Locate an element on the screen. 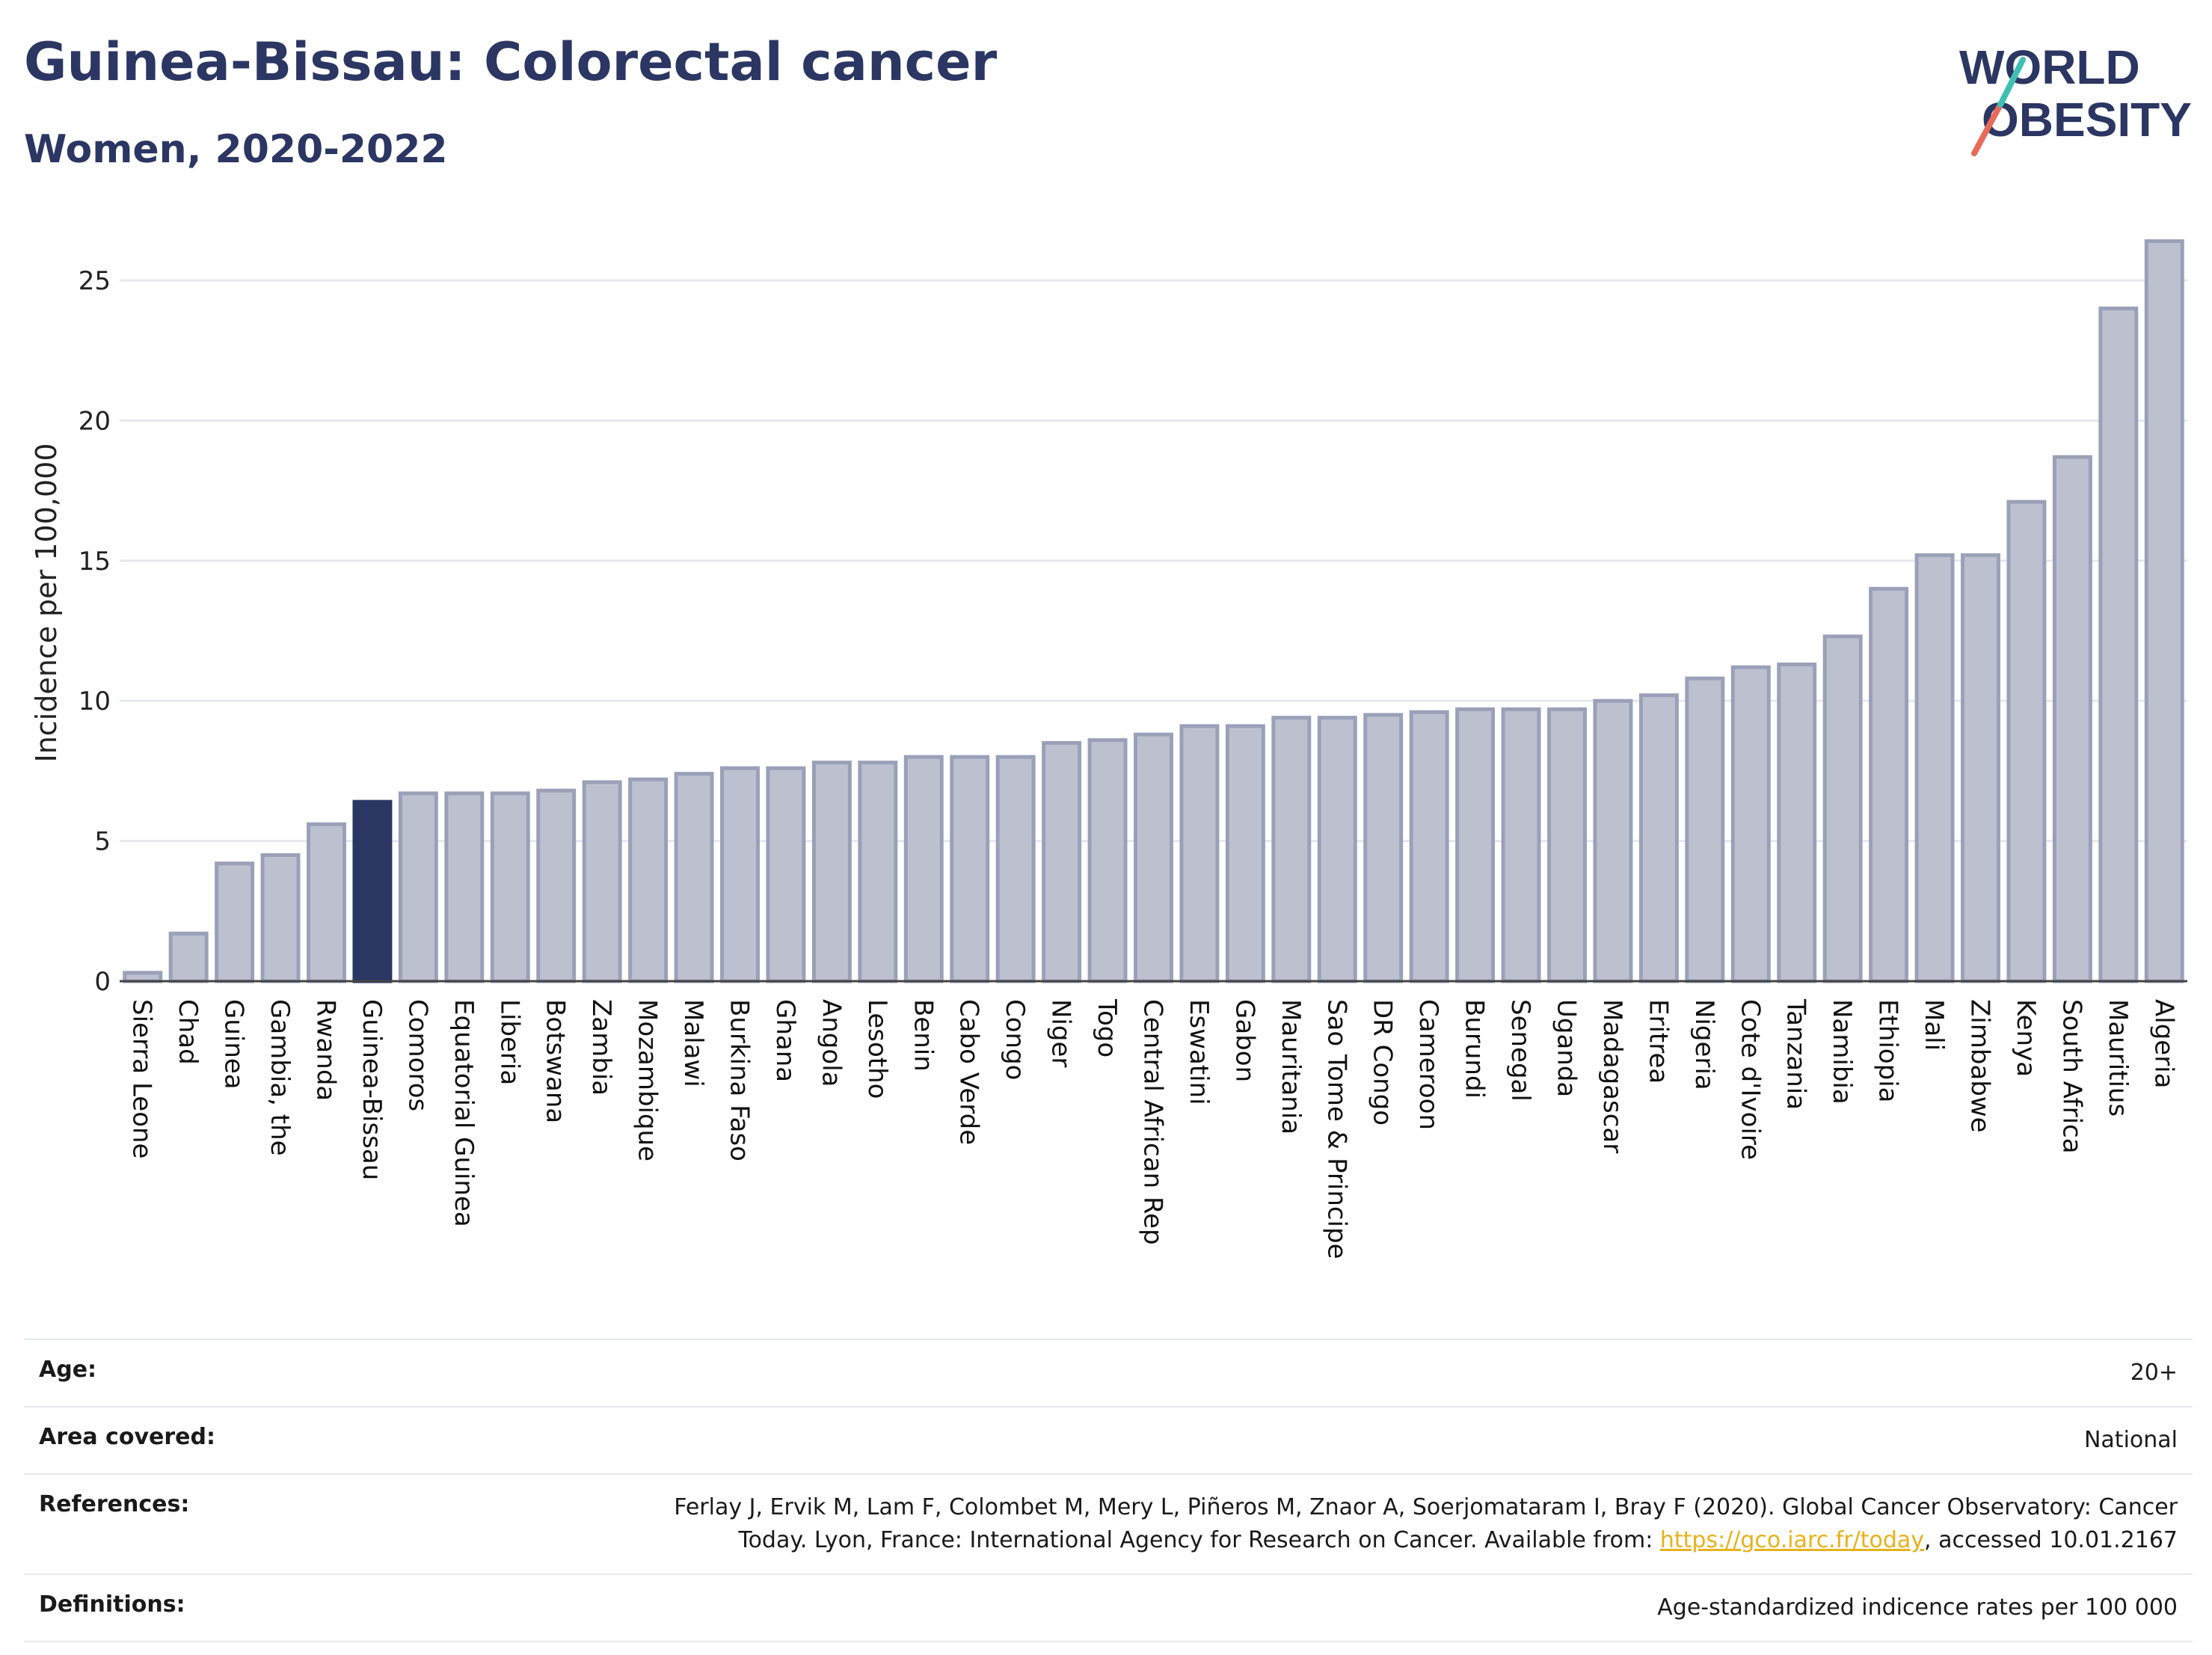 Image resolution: width=2212 pixels, height=1655 pixels. x-tick-label: Gambia, the is located at coordinates (280, 1077).